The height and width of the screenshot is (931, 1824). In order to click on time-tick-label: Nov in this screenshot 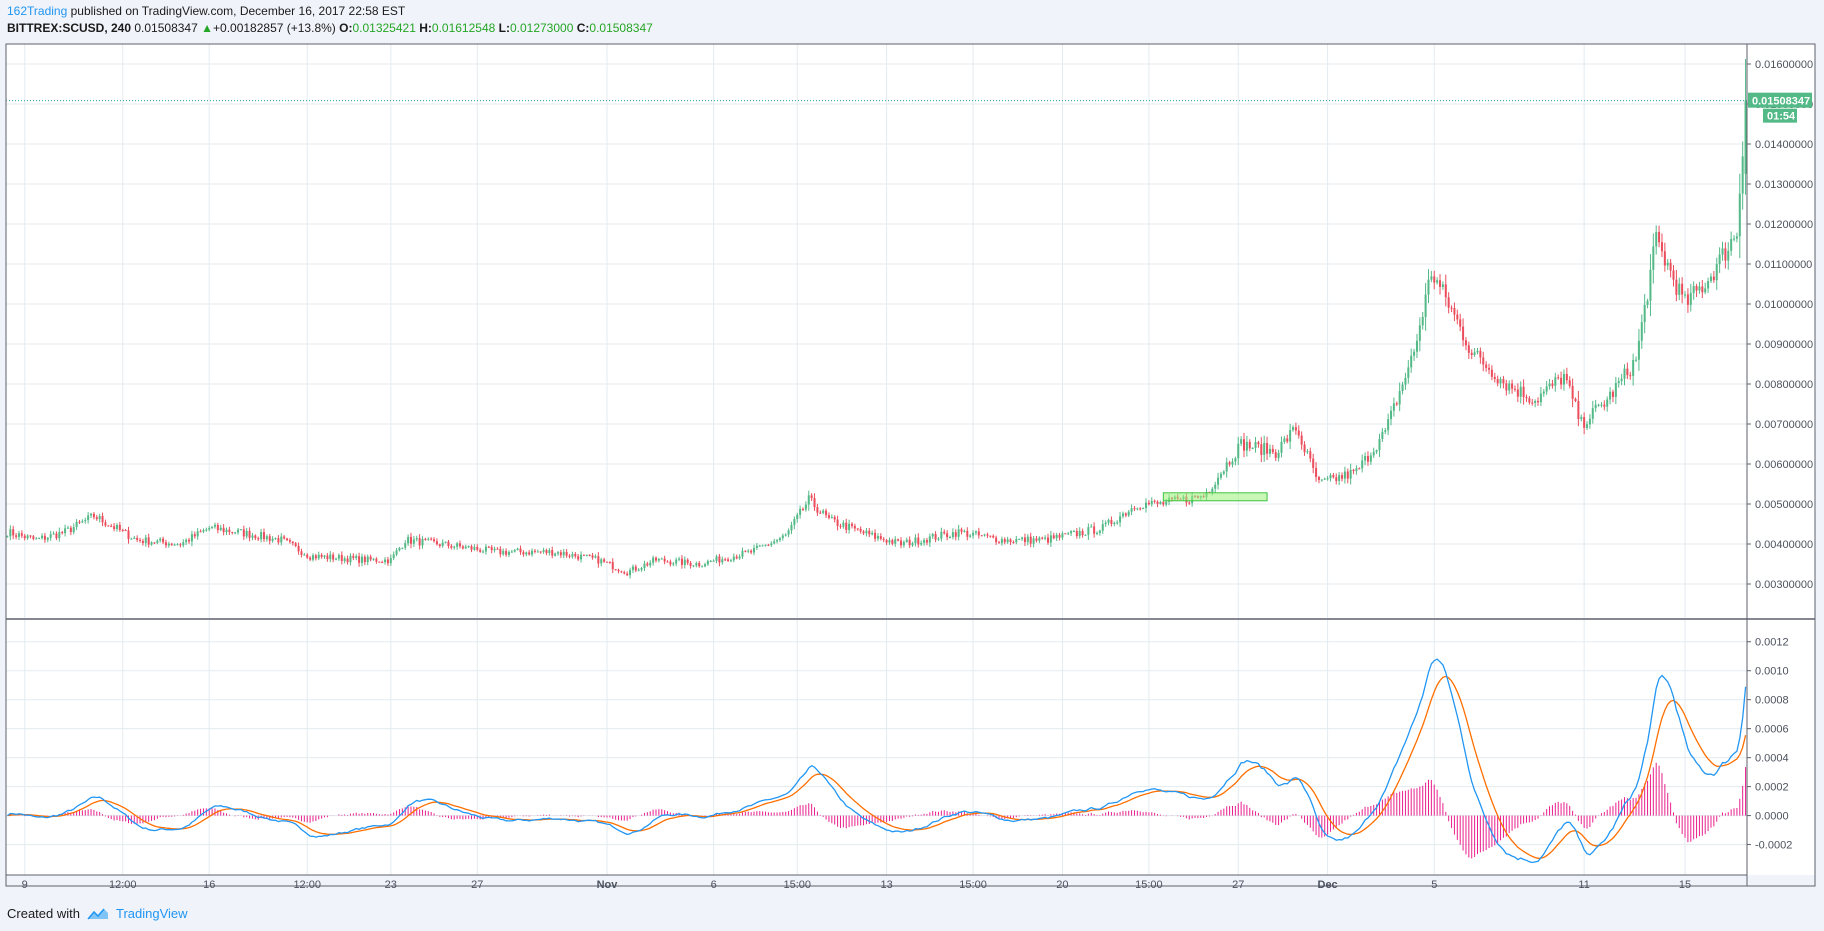, I will do `click(608, 885)`.